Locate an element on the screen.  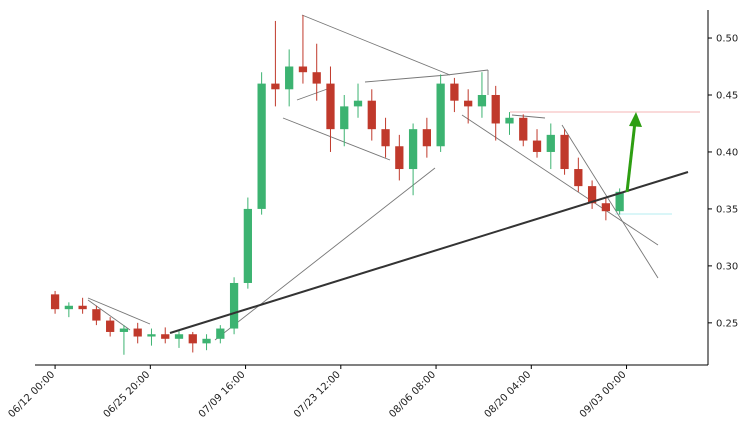
x-tick-label: 06/12 00:00 is located at coordinates (31, 394).